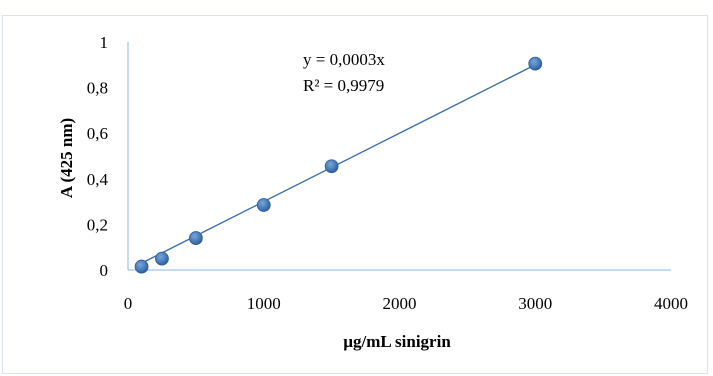 The image size is (713, 376). What do you see at coordinates (97, 88) in the screenshot?
I see `y-tick-label: 0,8` at bounding box center [97, 88].